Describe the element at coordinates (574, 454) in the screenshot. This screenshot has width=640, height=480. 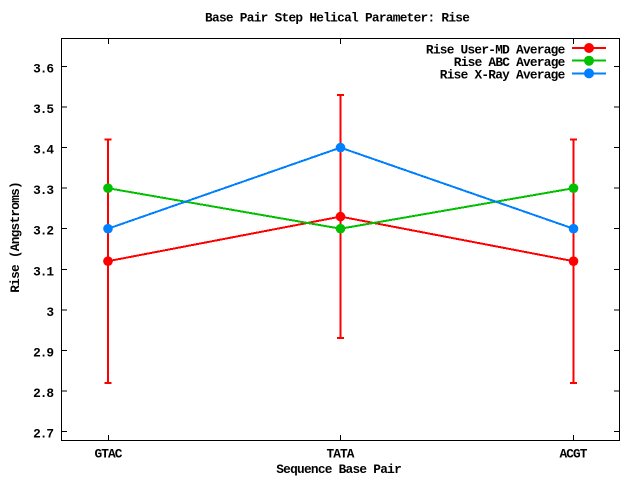
I see `svg-text: ACGT` at that location.